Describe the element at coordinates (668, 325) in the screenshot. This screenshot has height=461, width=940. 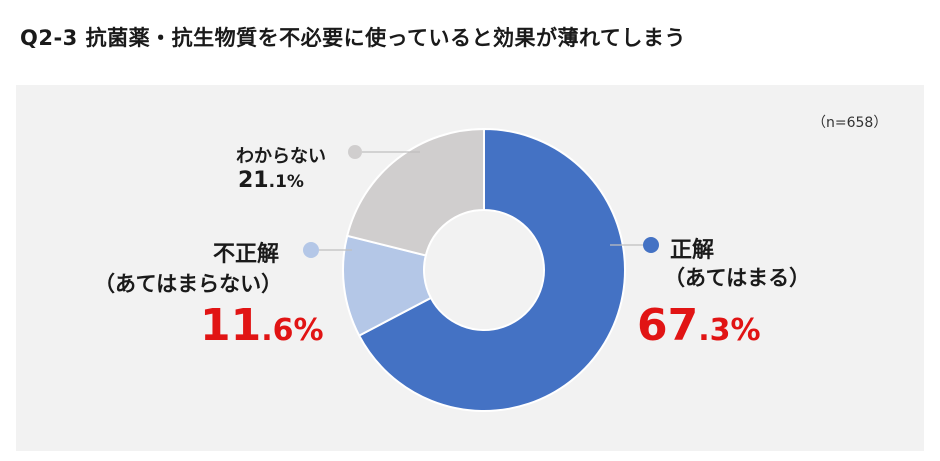
I see `seikai-pct-int: 67` at that location.